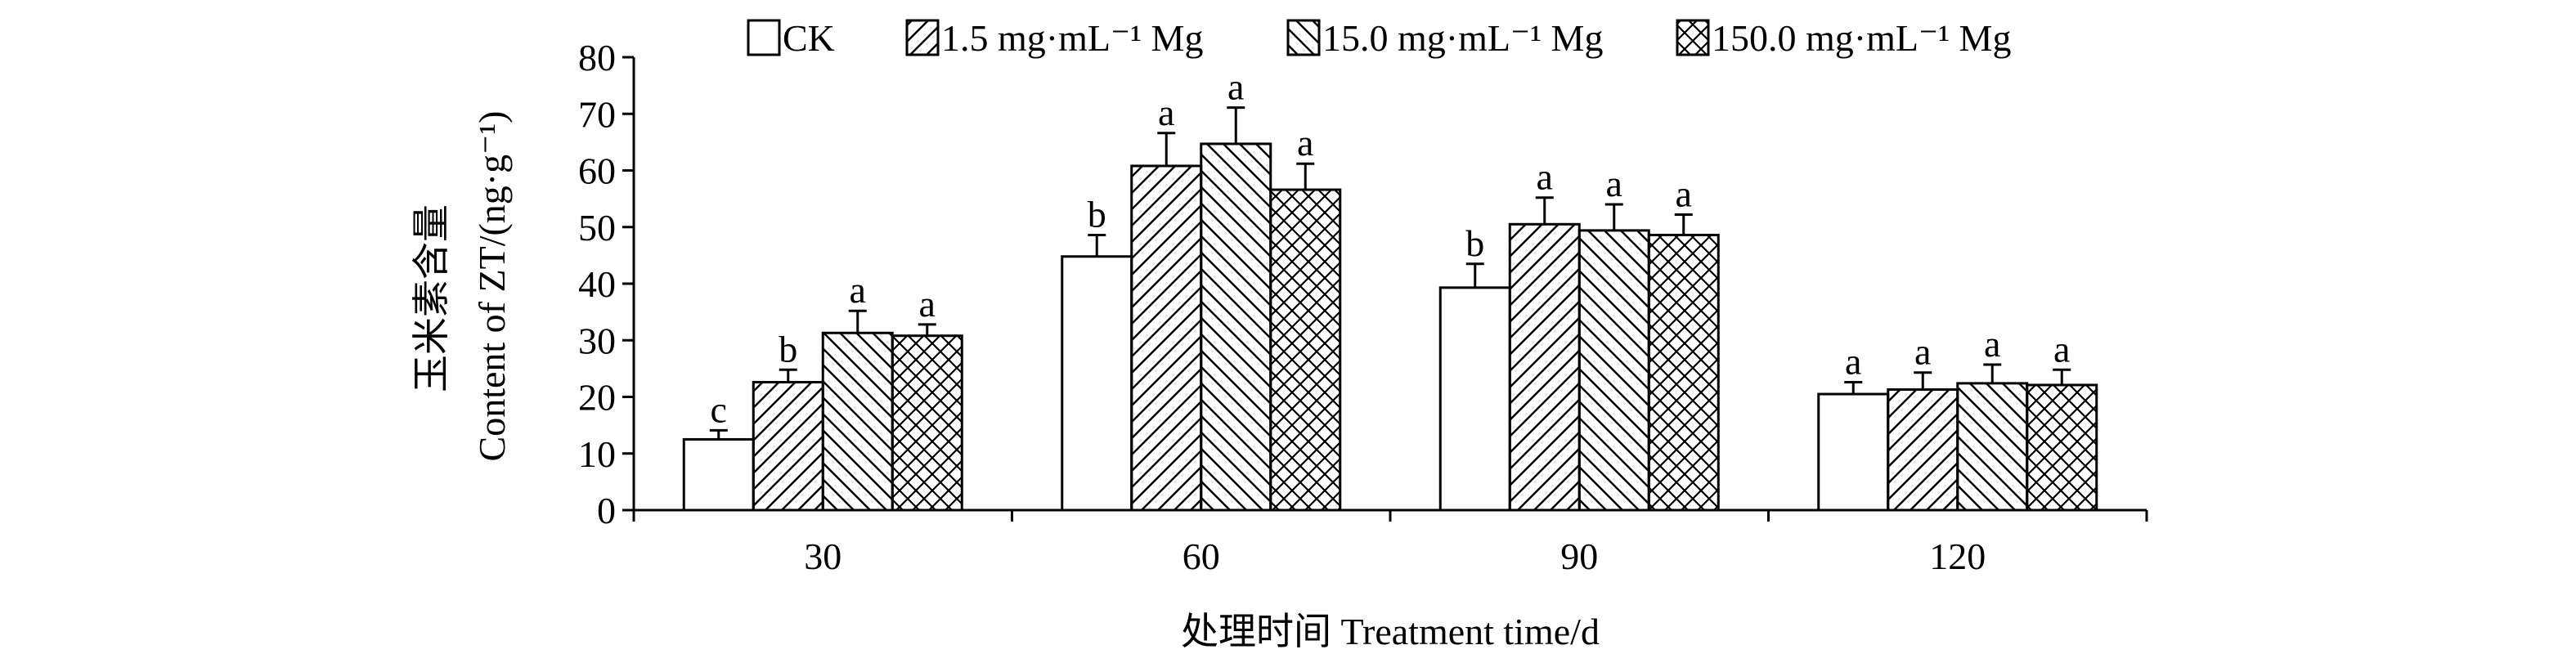 This screenshot has height=663, width=2576. Describe the element at coordinates (1579, 556) in the screenshot. I see `x-tick-label: 90` at that location.